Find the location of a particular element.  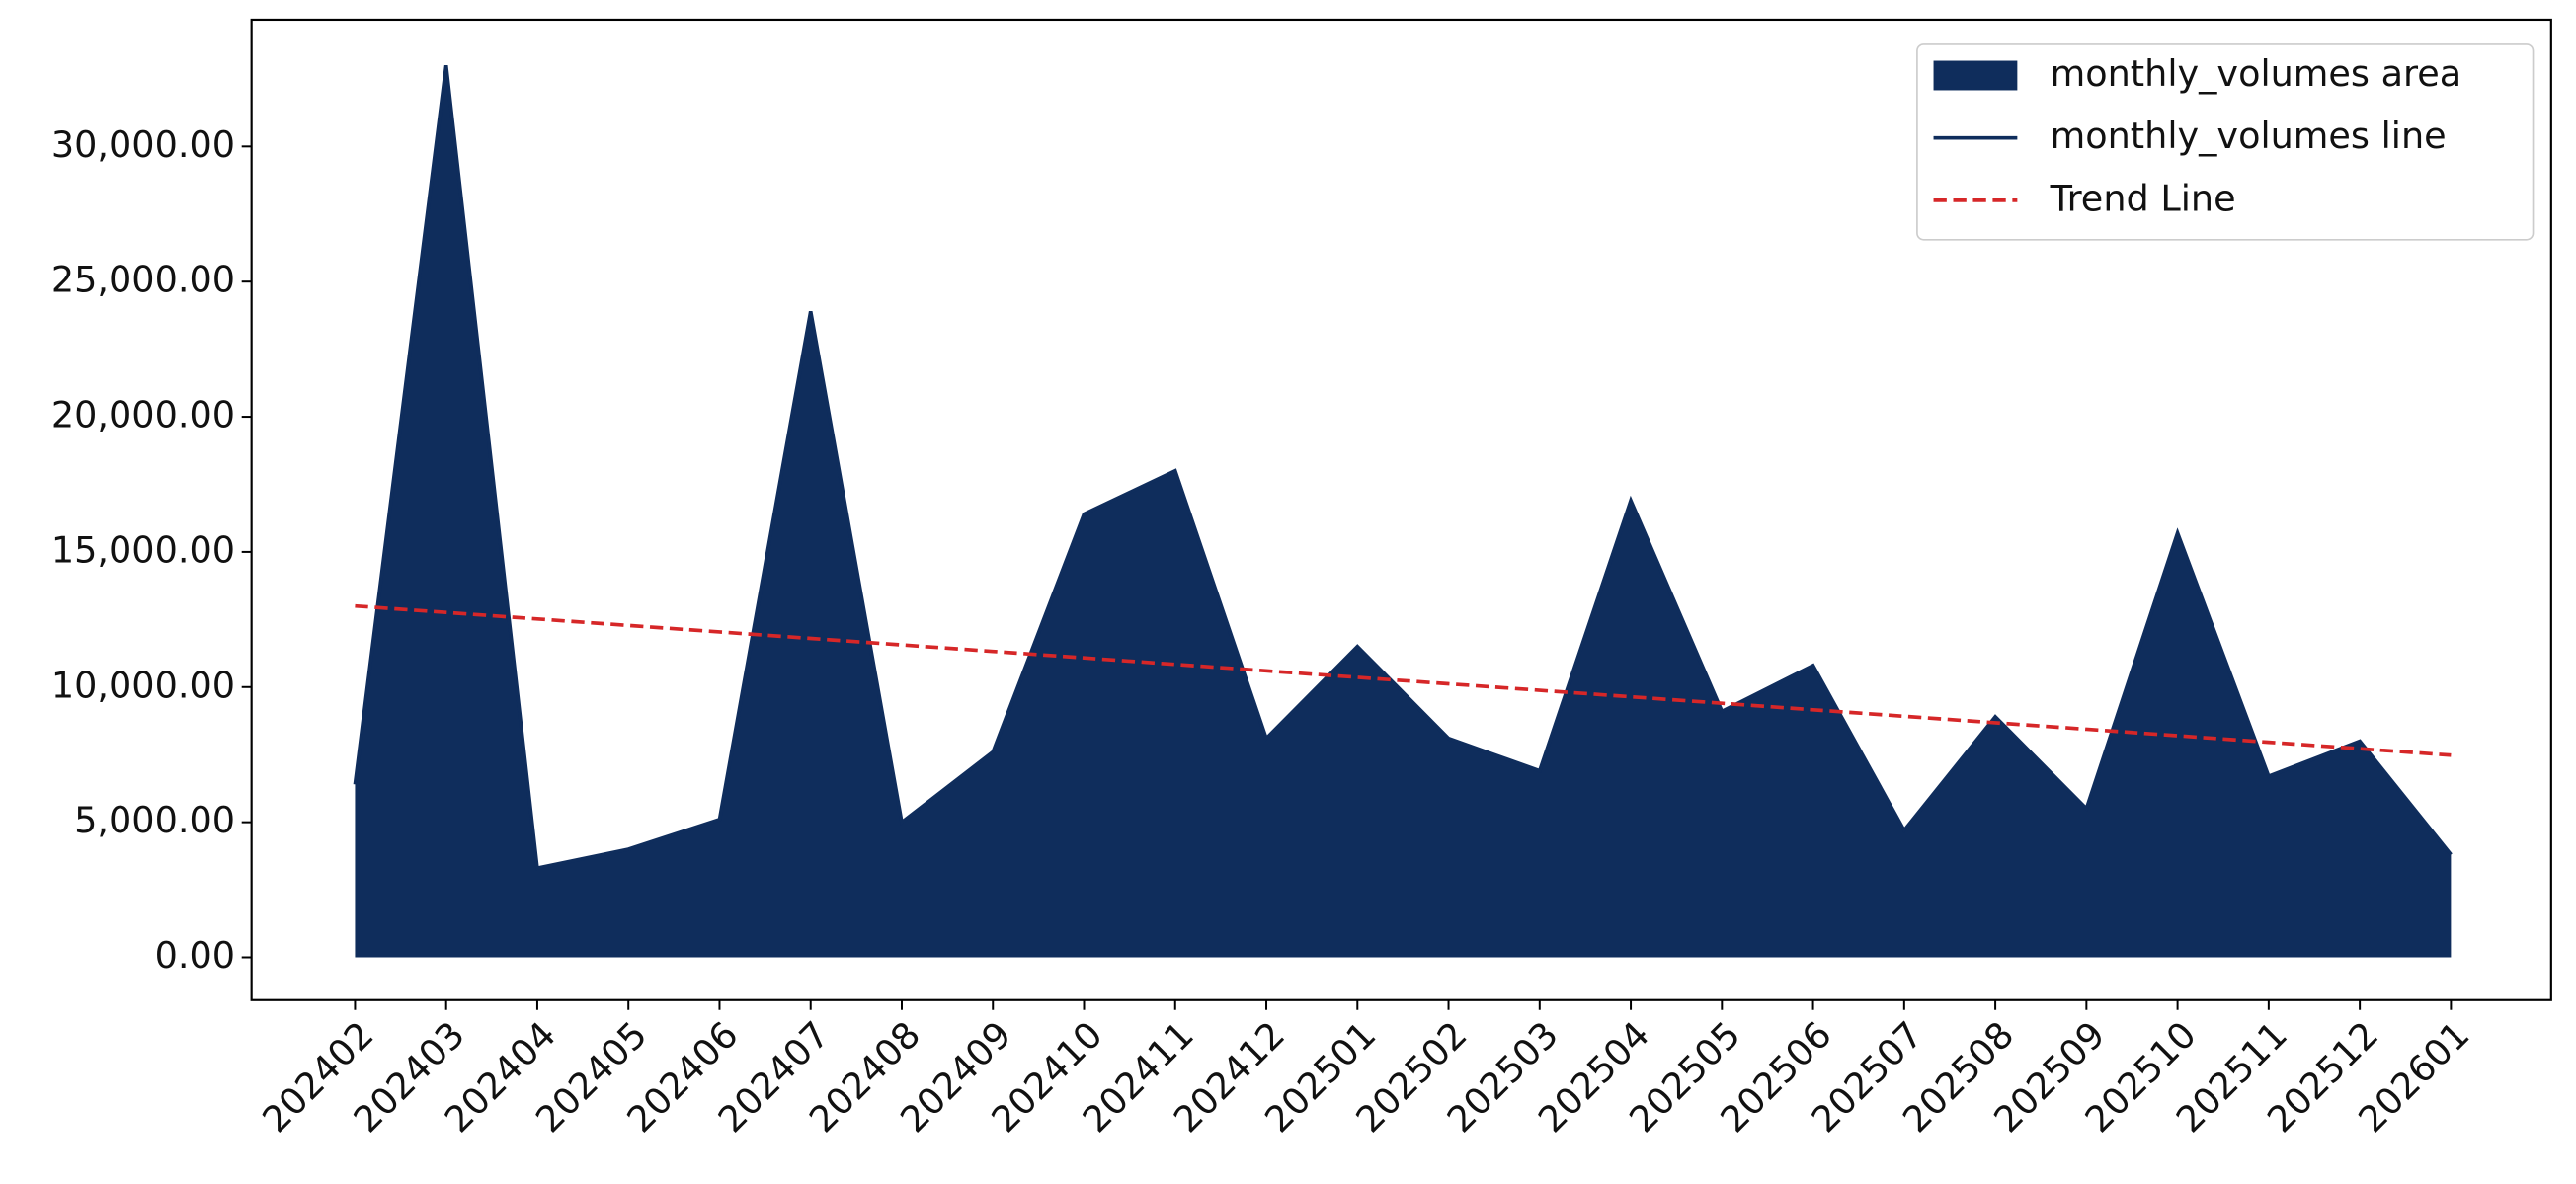

y-tick-label: 0.00 is located at coordinates (195, 955).